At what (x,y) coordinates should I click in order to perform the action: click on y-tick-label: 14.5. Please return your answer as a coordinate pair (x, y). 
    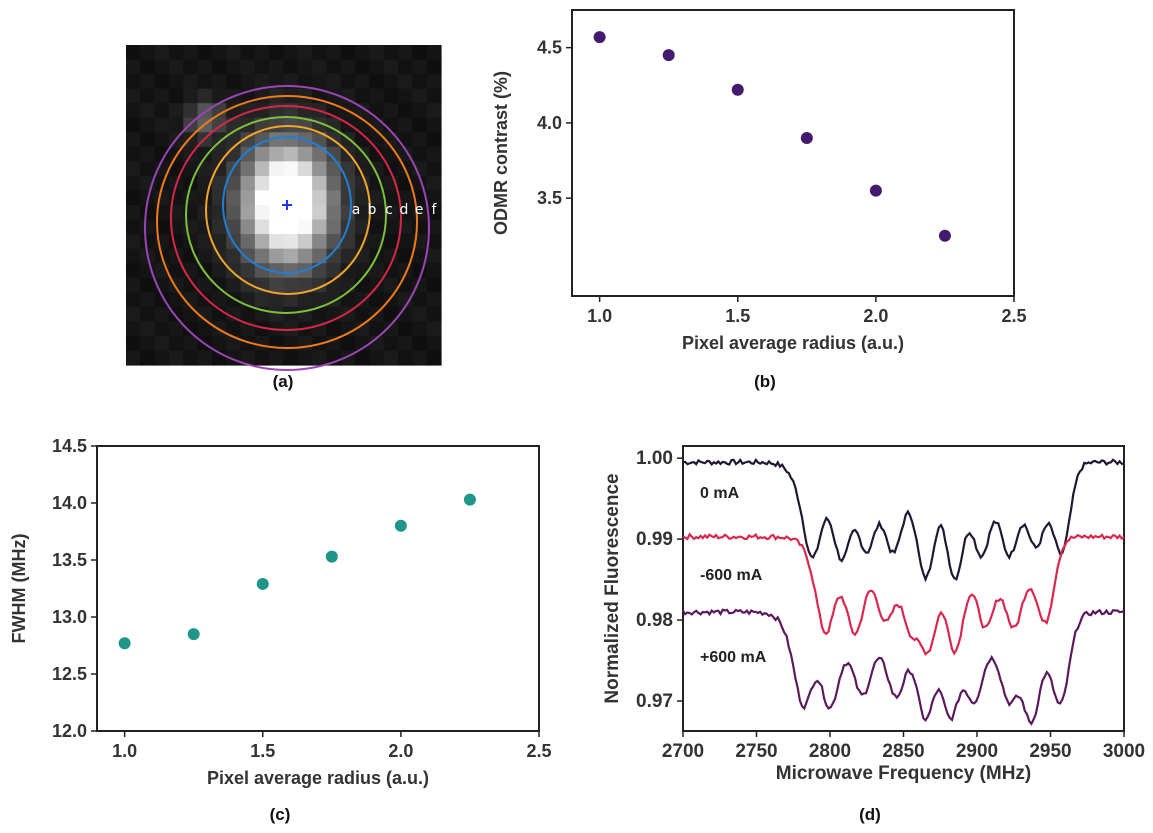
    Looking at the image, I should click on (69, 446).